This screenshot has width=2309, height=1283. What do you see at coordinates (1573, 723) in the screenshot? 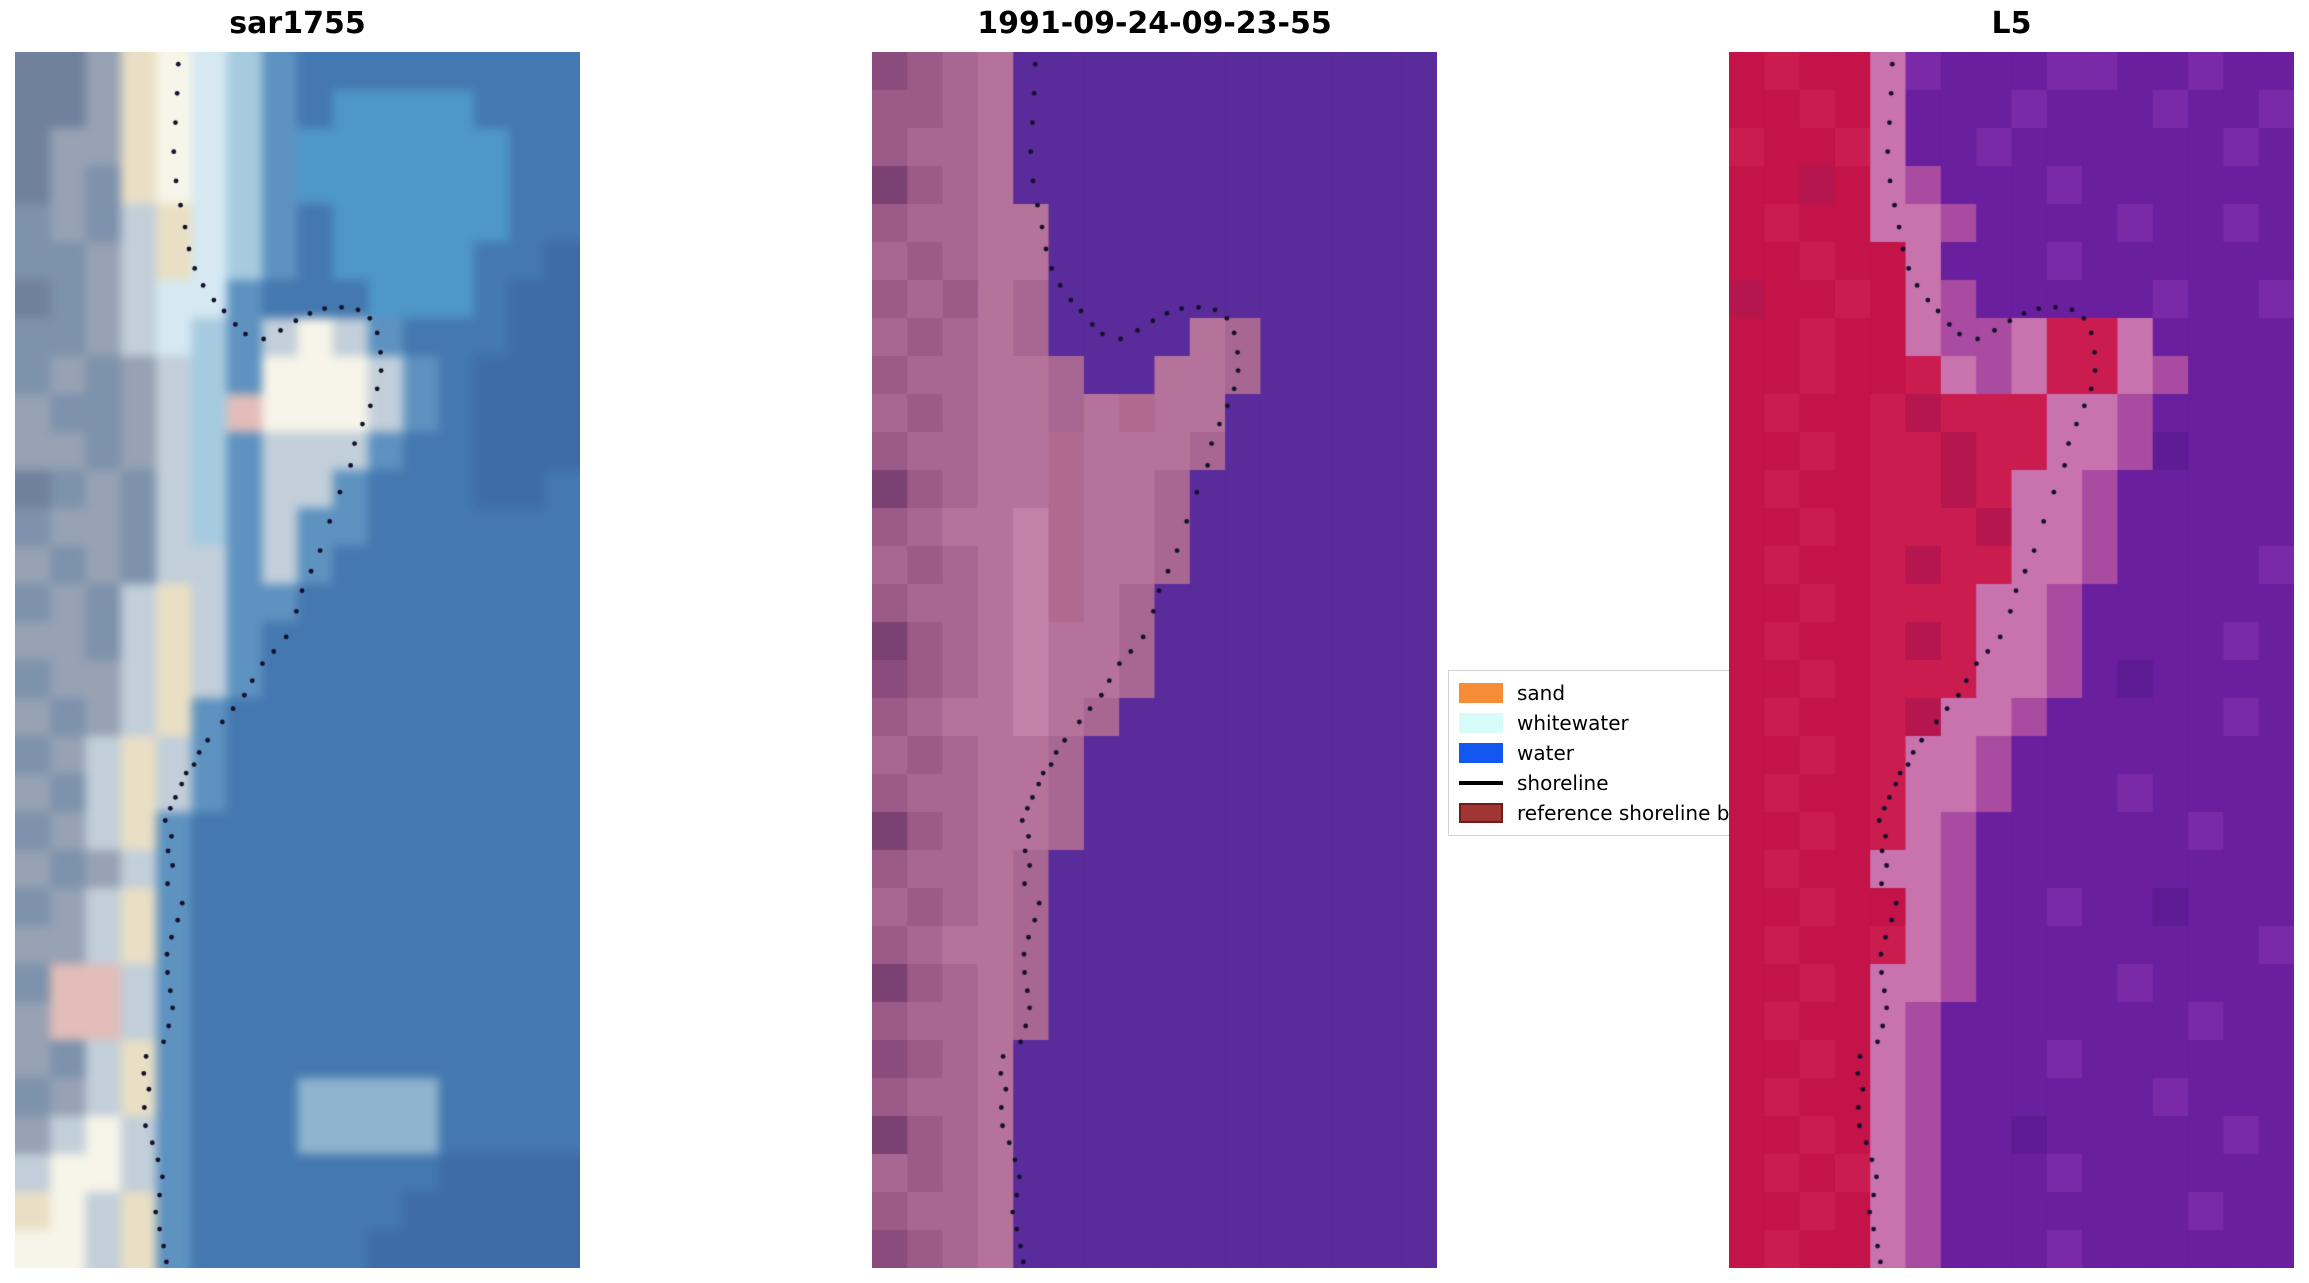
I see `legend-label: whitewater` at bounding box center [1573, 723].